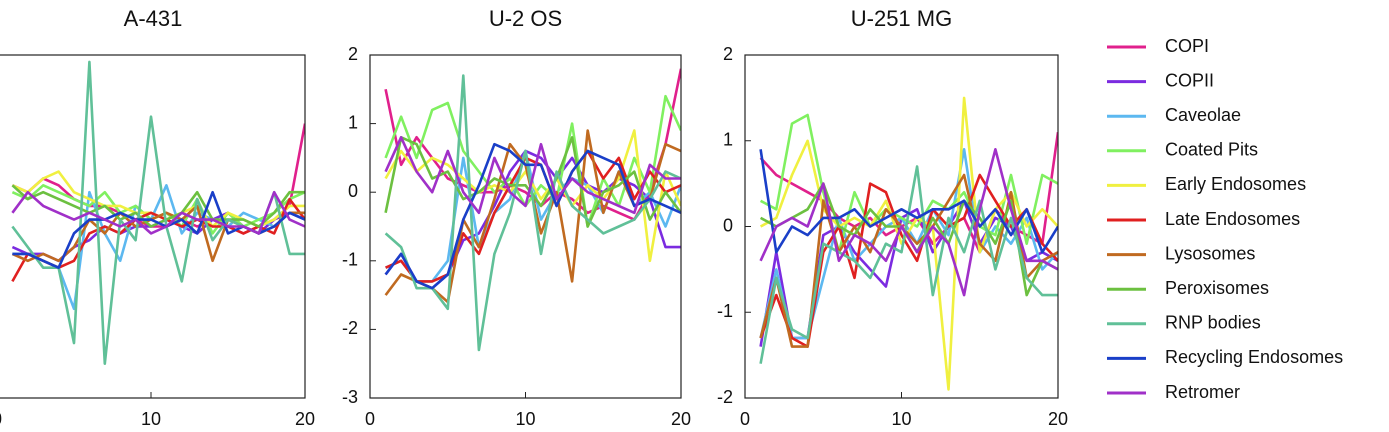 The image size is (1389, 432). I want to click on legend-label: Coated Pits, so click(1211, 150).